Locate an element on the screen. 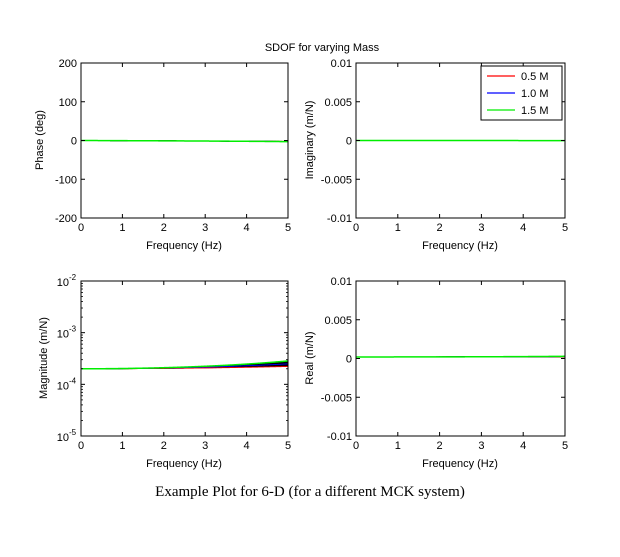 This screenshot has height=557, width=620. phase-xlabel: Frequency (Hz) is located at coordinates (184, 246).